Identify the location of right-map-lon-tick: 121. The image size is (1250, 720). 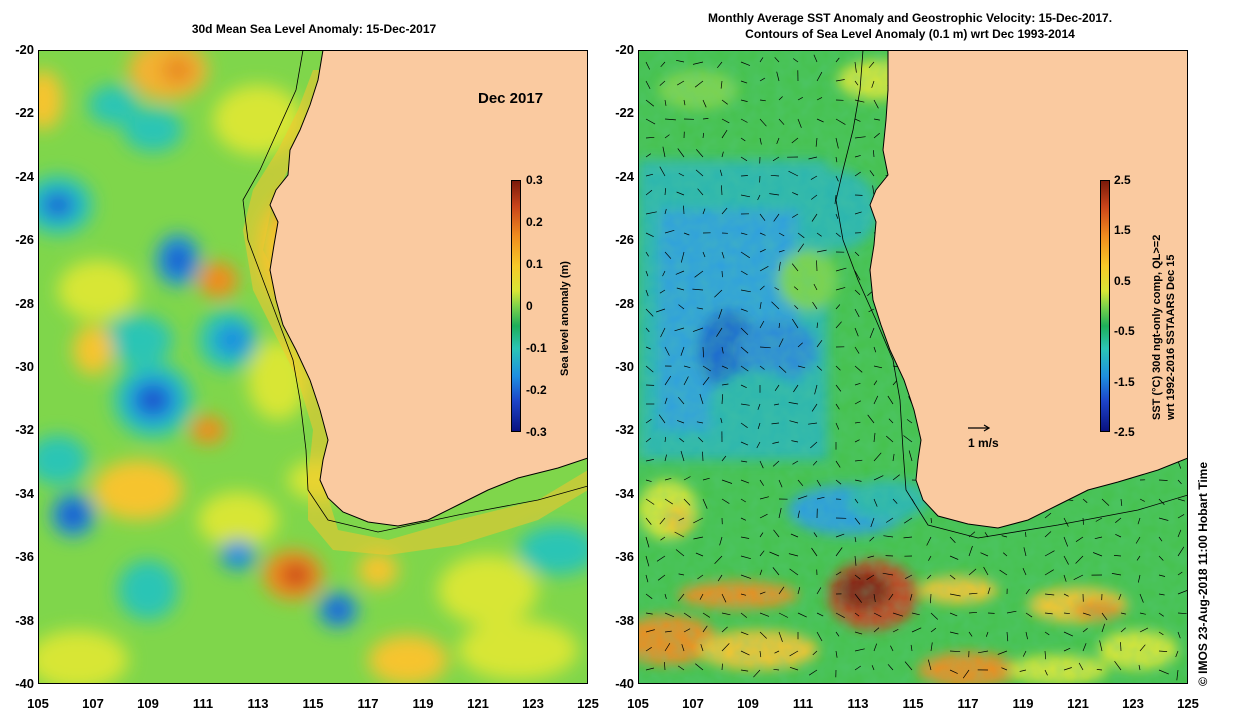
(1078, 703).